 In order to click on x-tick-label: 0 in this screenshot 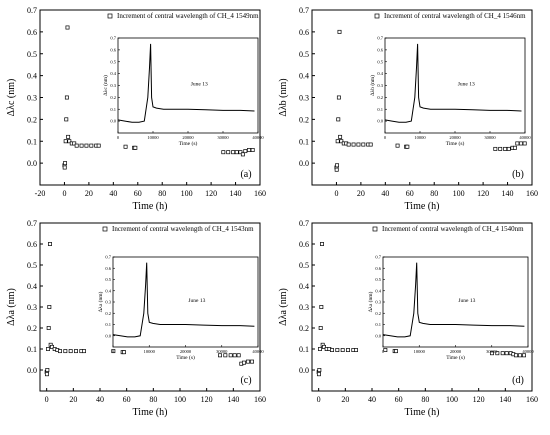, I will do `click(319, 399)`.